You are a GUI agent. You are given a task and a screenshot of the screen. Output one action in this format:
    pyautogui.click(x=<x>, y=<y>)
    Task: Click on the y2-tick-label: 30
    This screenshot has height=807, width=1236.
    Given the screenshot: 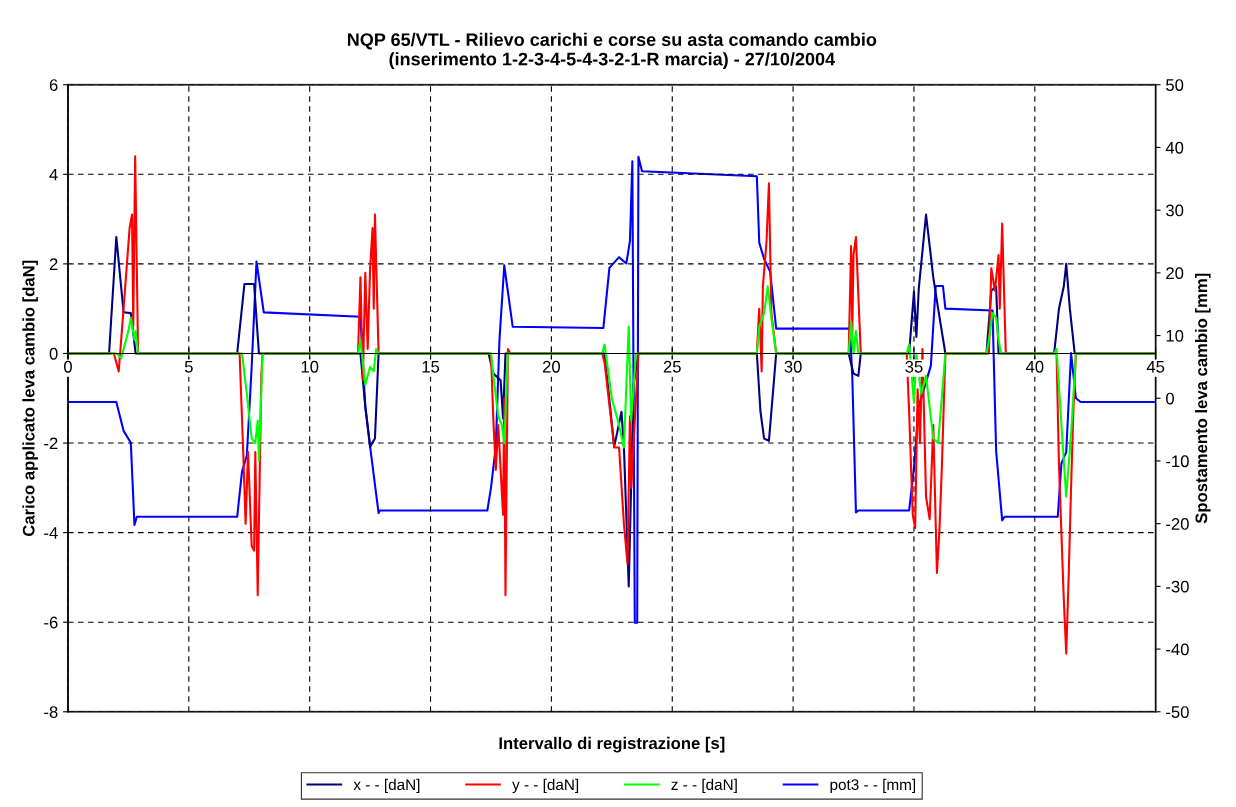 What is the action you would take?
    pyautogui.click(x=1175, y=210)
    